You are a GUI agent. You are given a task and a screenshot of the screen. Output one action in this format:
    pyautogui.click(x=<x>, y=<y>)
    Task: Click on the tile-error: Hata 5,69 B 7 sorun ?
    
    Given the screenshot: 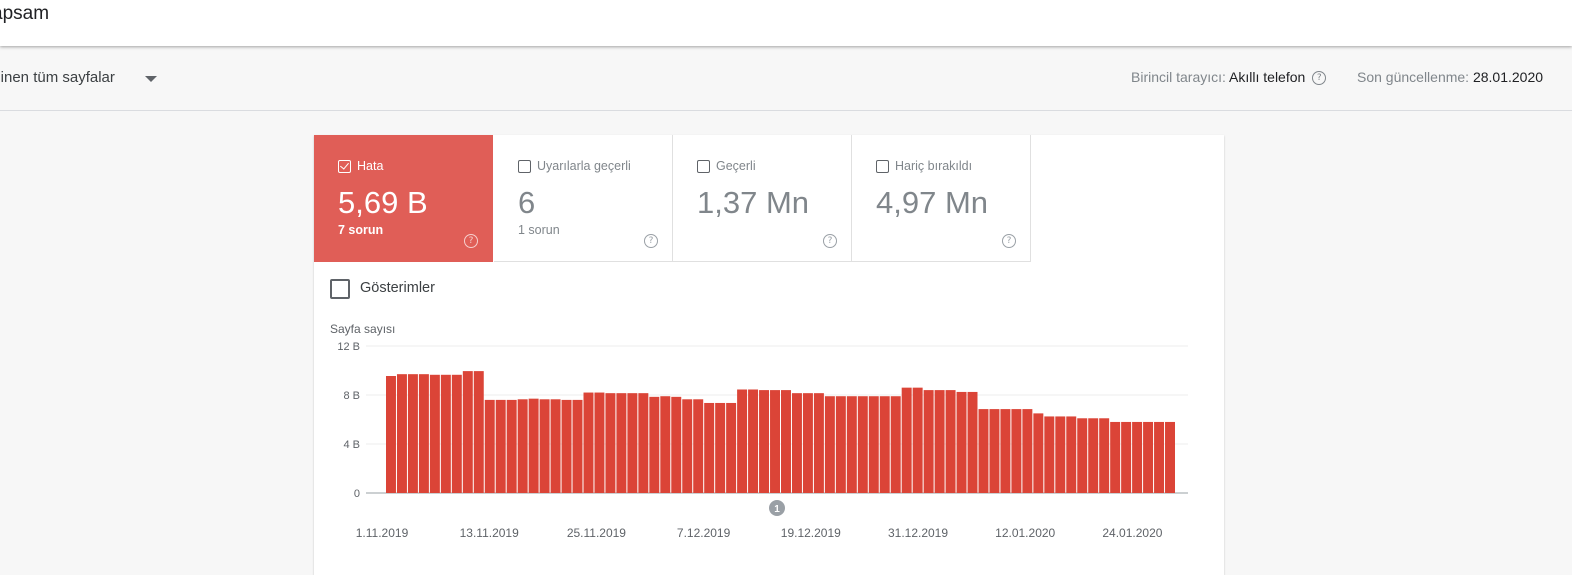 What is the action you would take?
    pyautogui.click(x=403, y=198)
    